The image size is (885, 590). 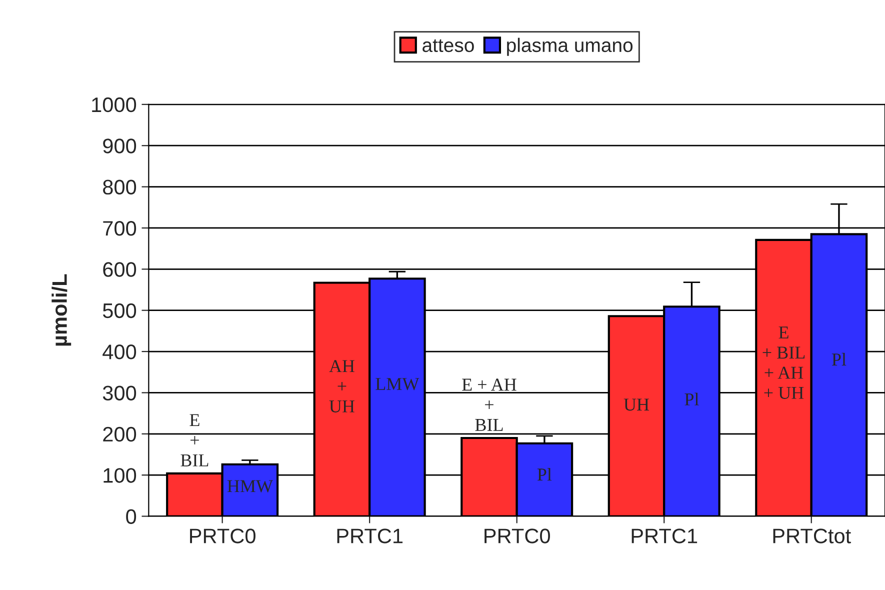 What do you see at coordinates (119, 434) in the screenshot?
I see `y-tick-label: 200` at bounding box center [119, 434].